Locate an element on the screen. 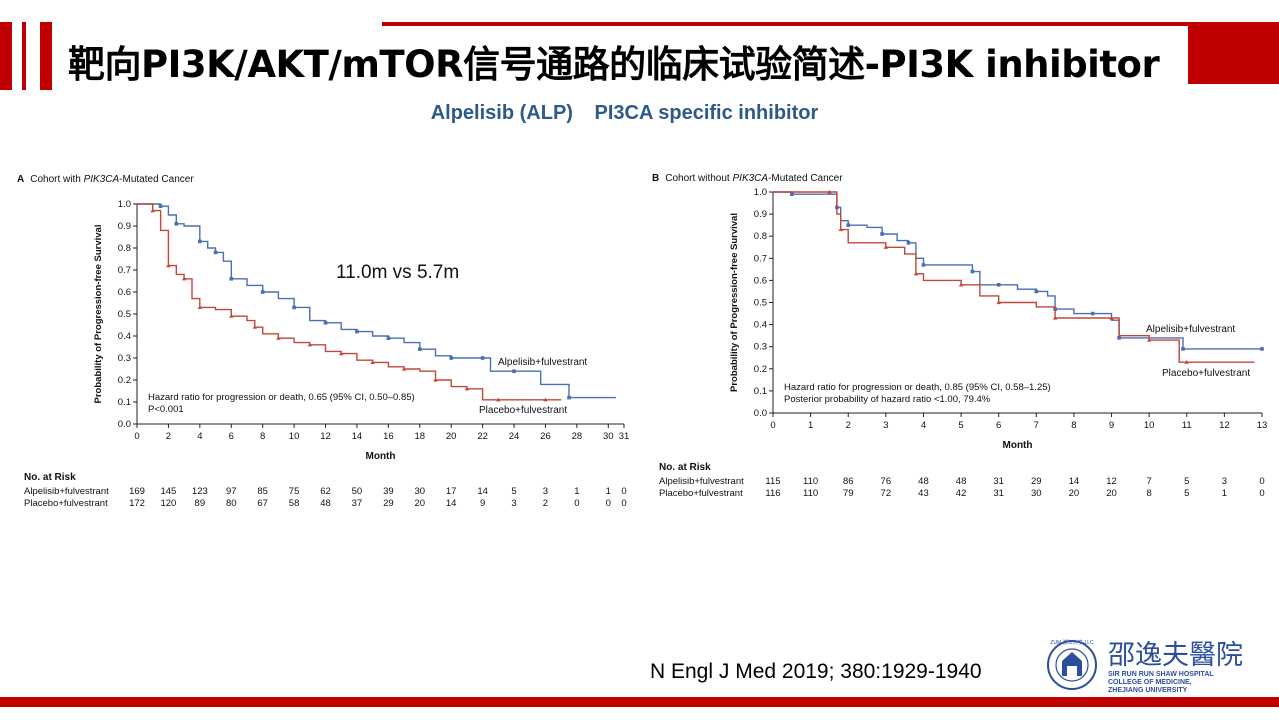  risk-value: 62 is located at coordinates (325, 491).